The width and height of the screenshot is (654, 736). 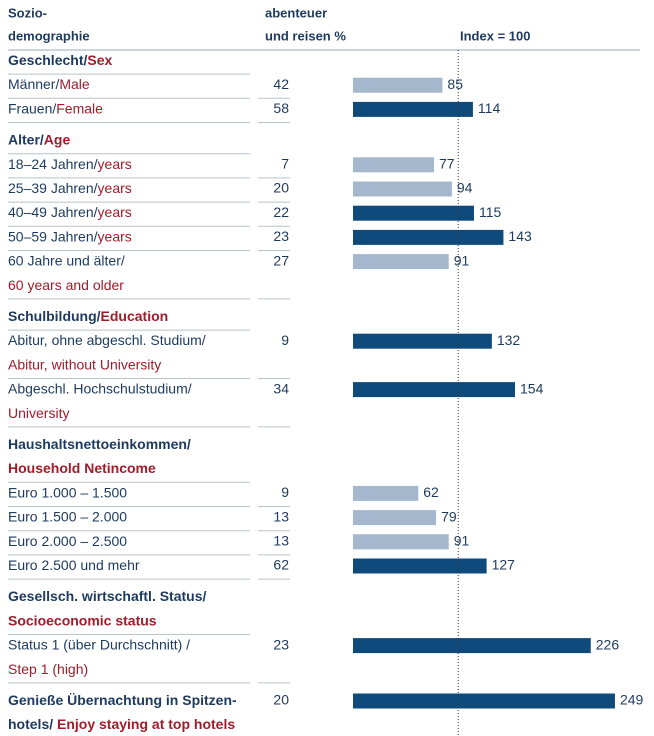 What do you see at coordinates (504, 565) in the screenshot?
I see `bar-value: 127` at bounding box center [504, 565].